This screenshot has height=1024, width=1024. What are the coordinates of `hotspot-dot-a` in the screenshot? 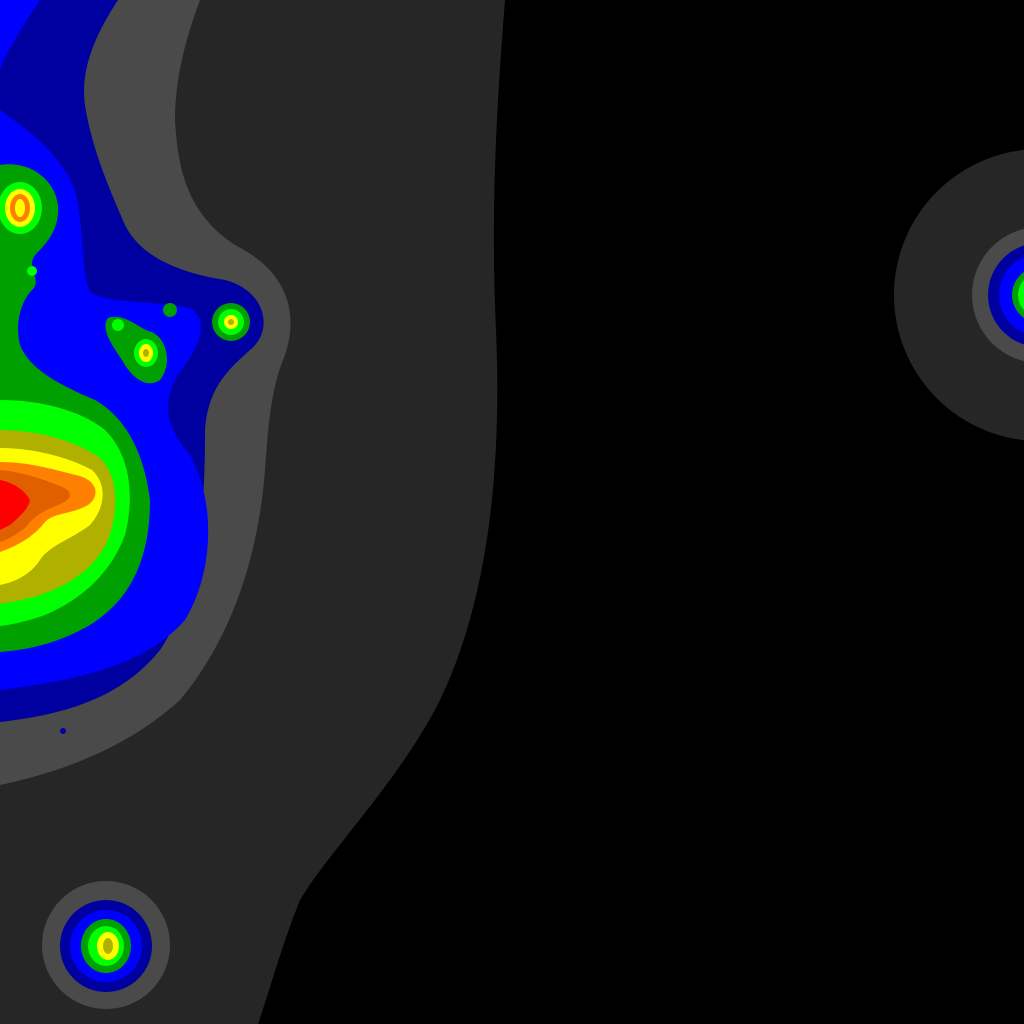 It's located at (32, 271).